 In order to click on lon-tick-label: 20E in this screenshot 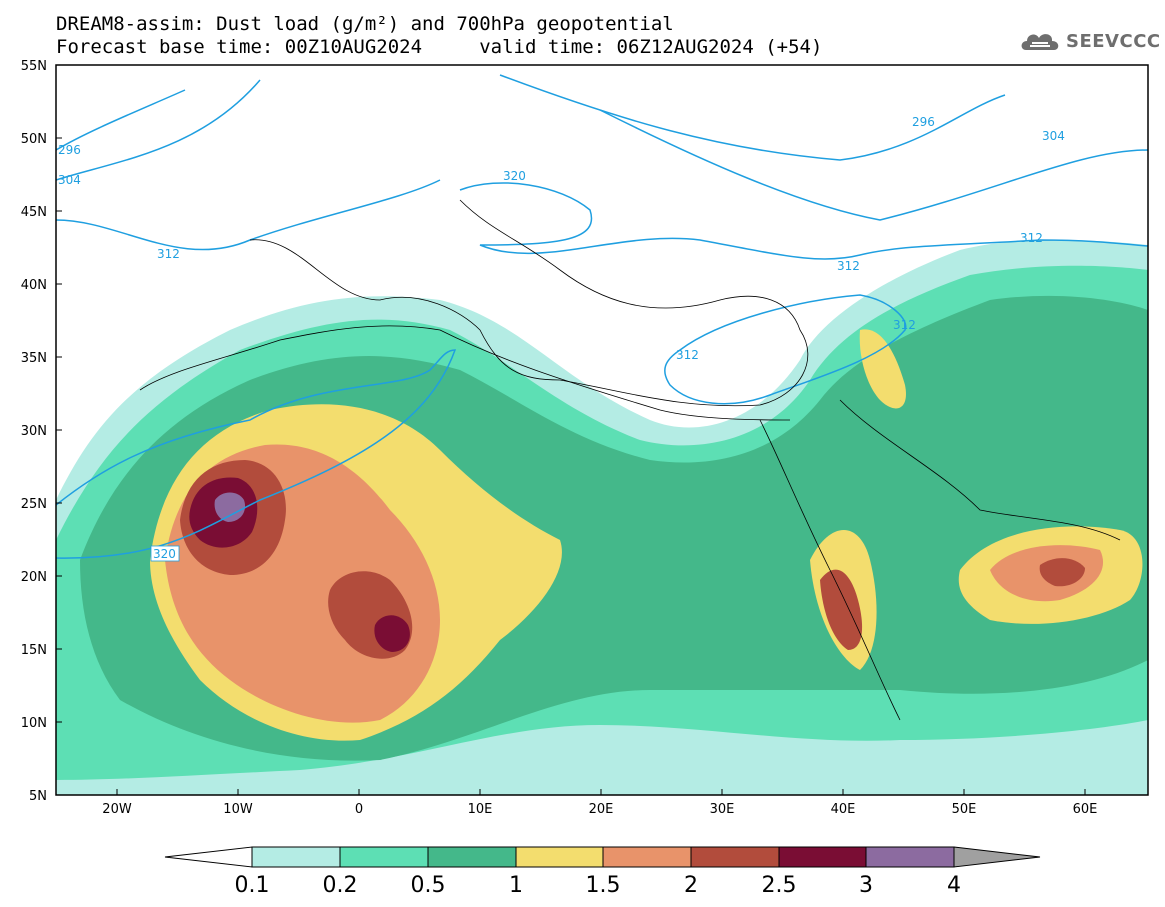, I will do `click(601, 809)`.